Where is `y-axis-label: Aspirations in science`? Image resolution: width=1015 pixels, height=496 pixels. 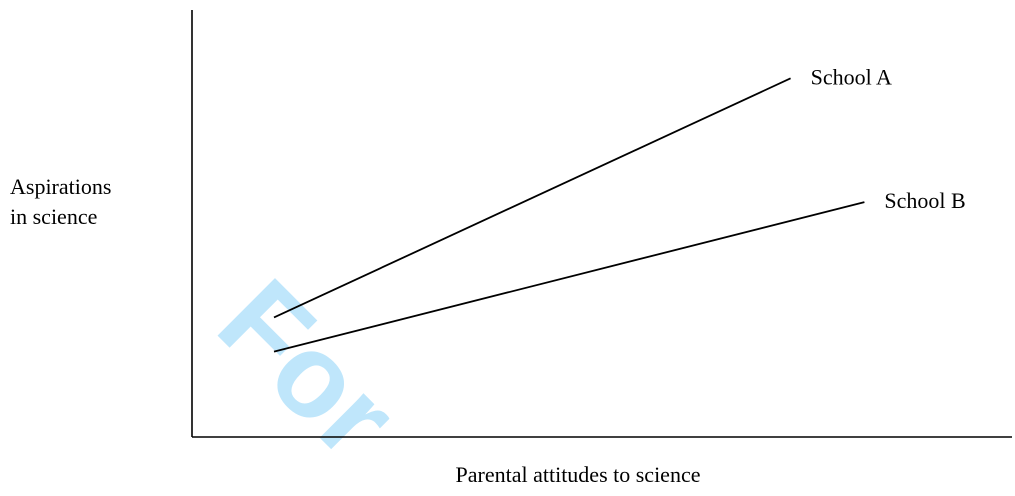
y-axis-label: Aspirations in science is located at coordinates (60, 201).